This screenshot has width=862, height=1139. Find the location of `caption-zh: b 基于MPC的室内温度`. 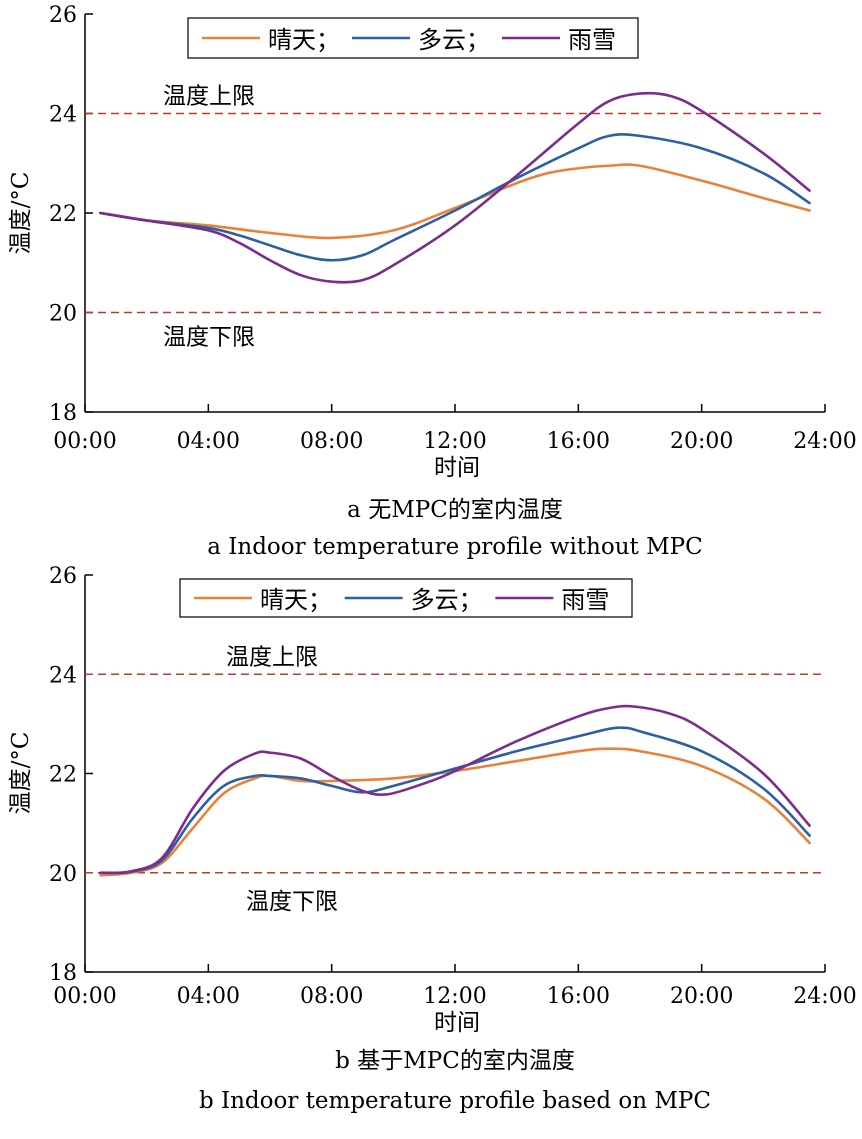

caption-zh: b 基于MPC的室内温度 is located at coordinates (455, 1061).